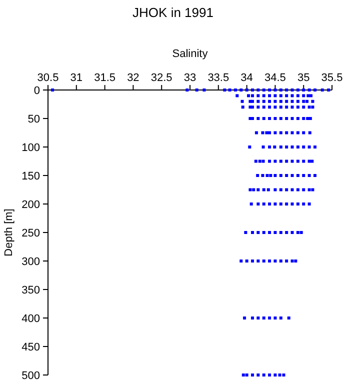 This screenshot has height=384, width=346. What do you see at coordinates (31, 148) in the screenshot?
I see `y-tick-label: 100` at bounding box center [31, 148].